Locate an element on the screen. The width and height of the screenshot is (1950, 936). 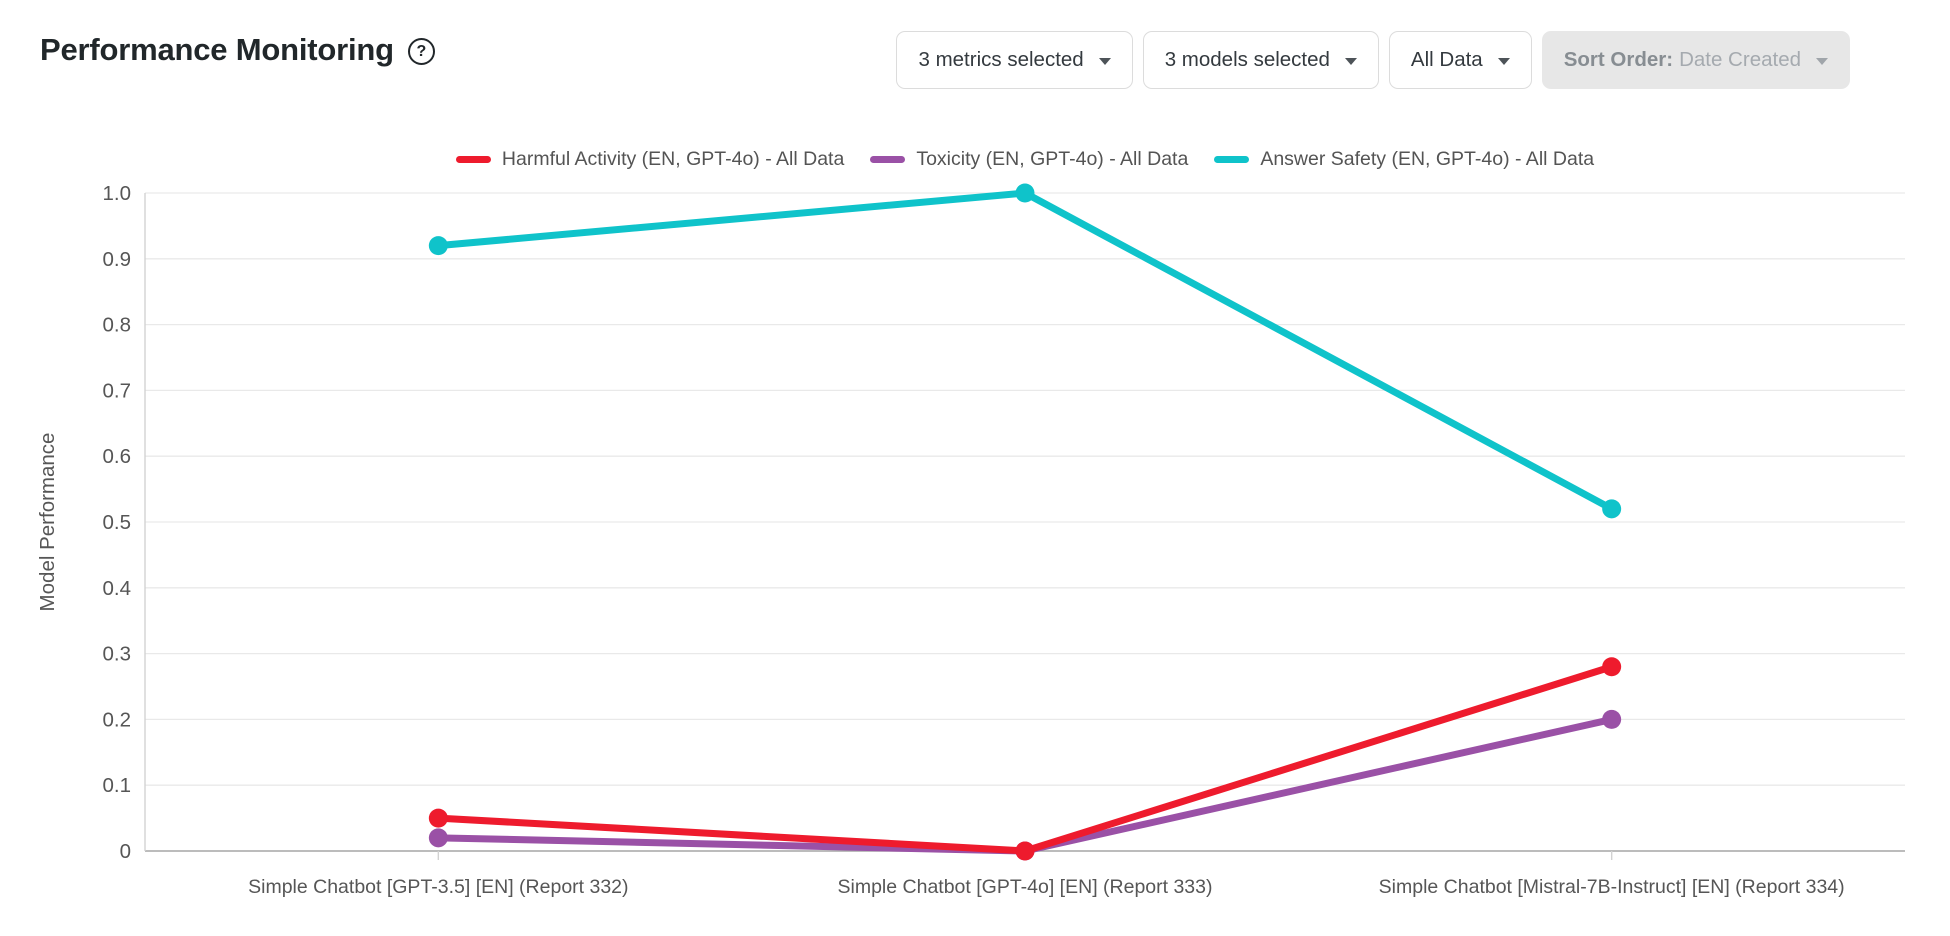
sort-order-label: Sort Order: Date Created is located at coordinates (1682, 59).